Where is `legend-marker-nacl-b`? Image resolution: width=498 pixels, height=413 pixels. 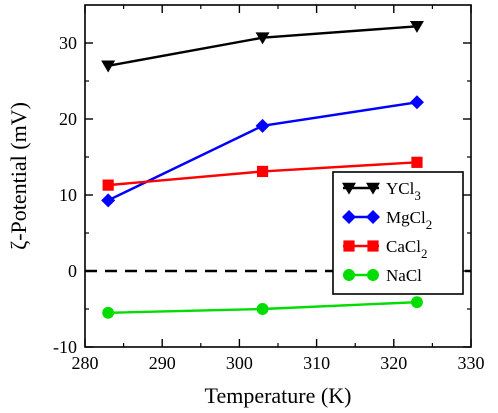 legend-marker-nacl-b is located at coordinates (373, 275).